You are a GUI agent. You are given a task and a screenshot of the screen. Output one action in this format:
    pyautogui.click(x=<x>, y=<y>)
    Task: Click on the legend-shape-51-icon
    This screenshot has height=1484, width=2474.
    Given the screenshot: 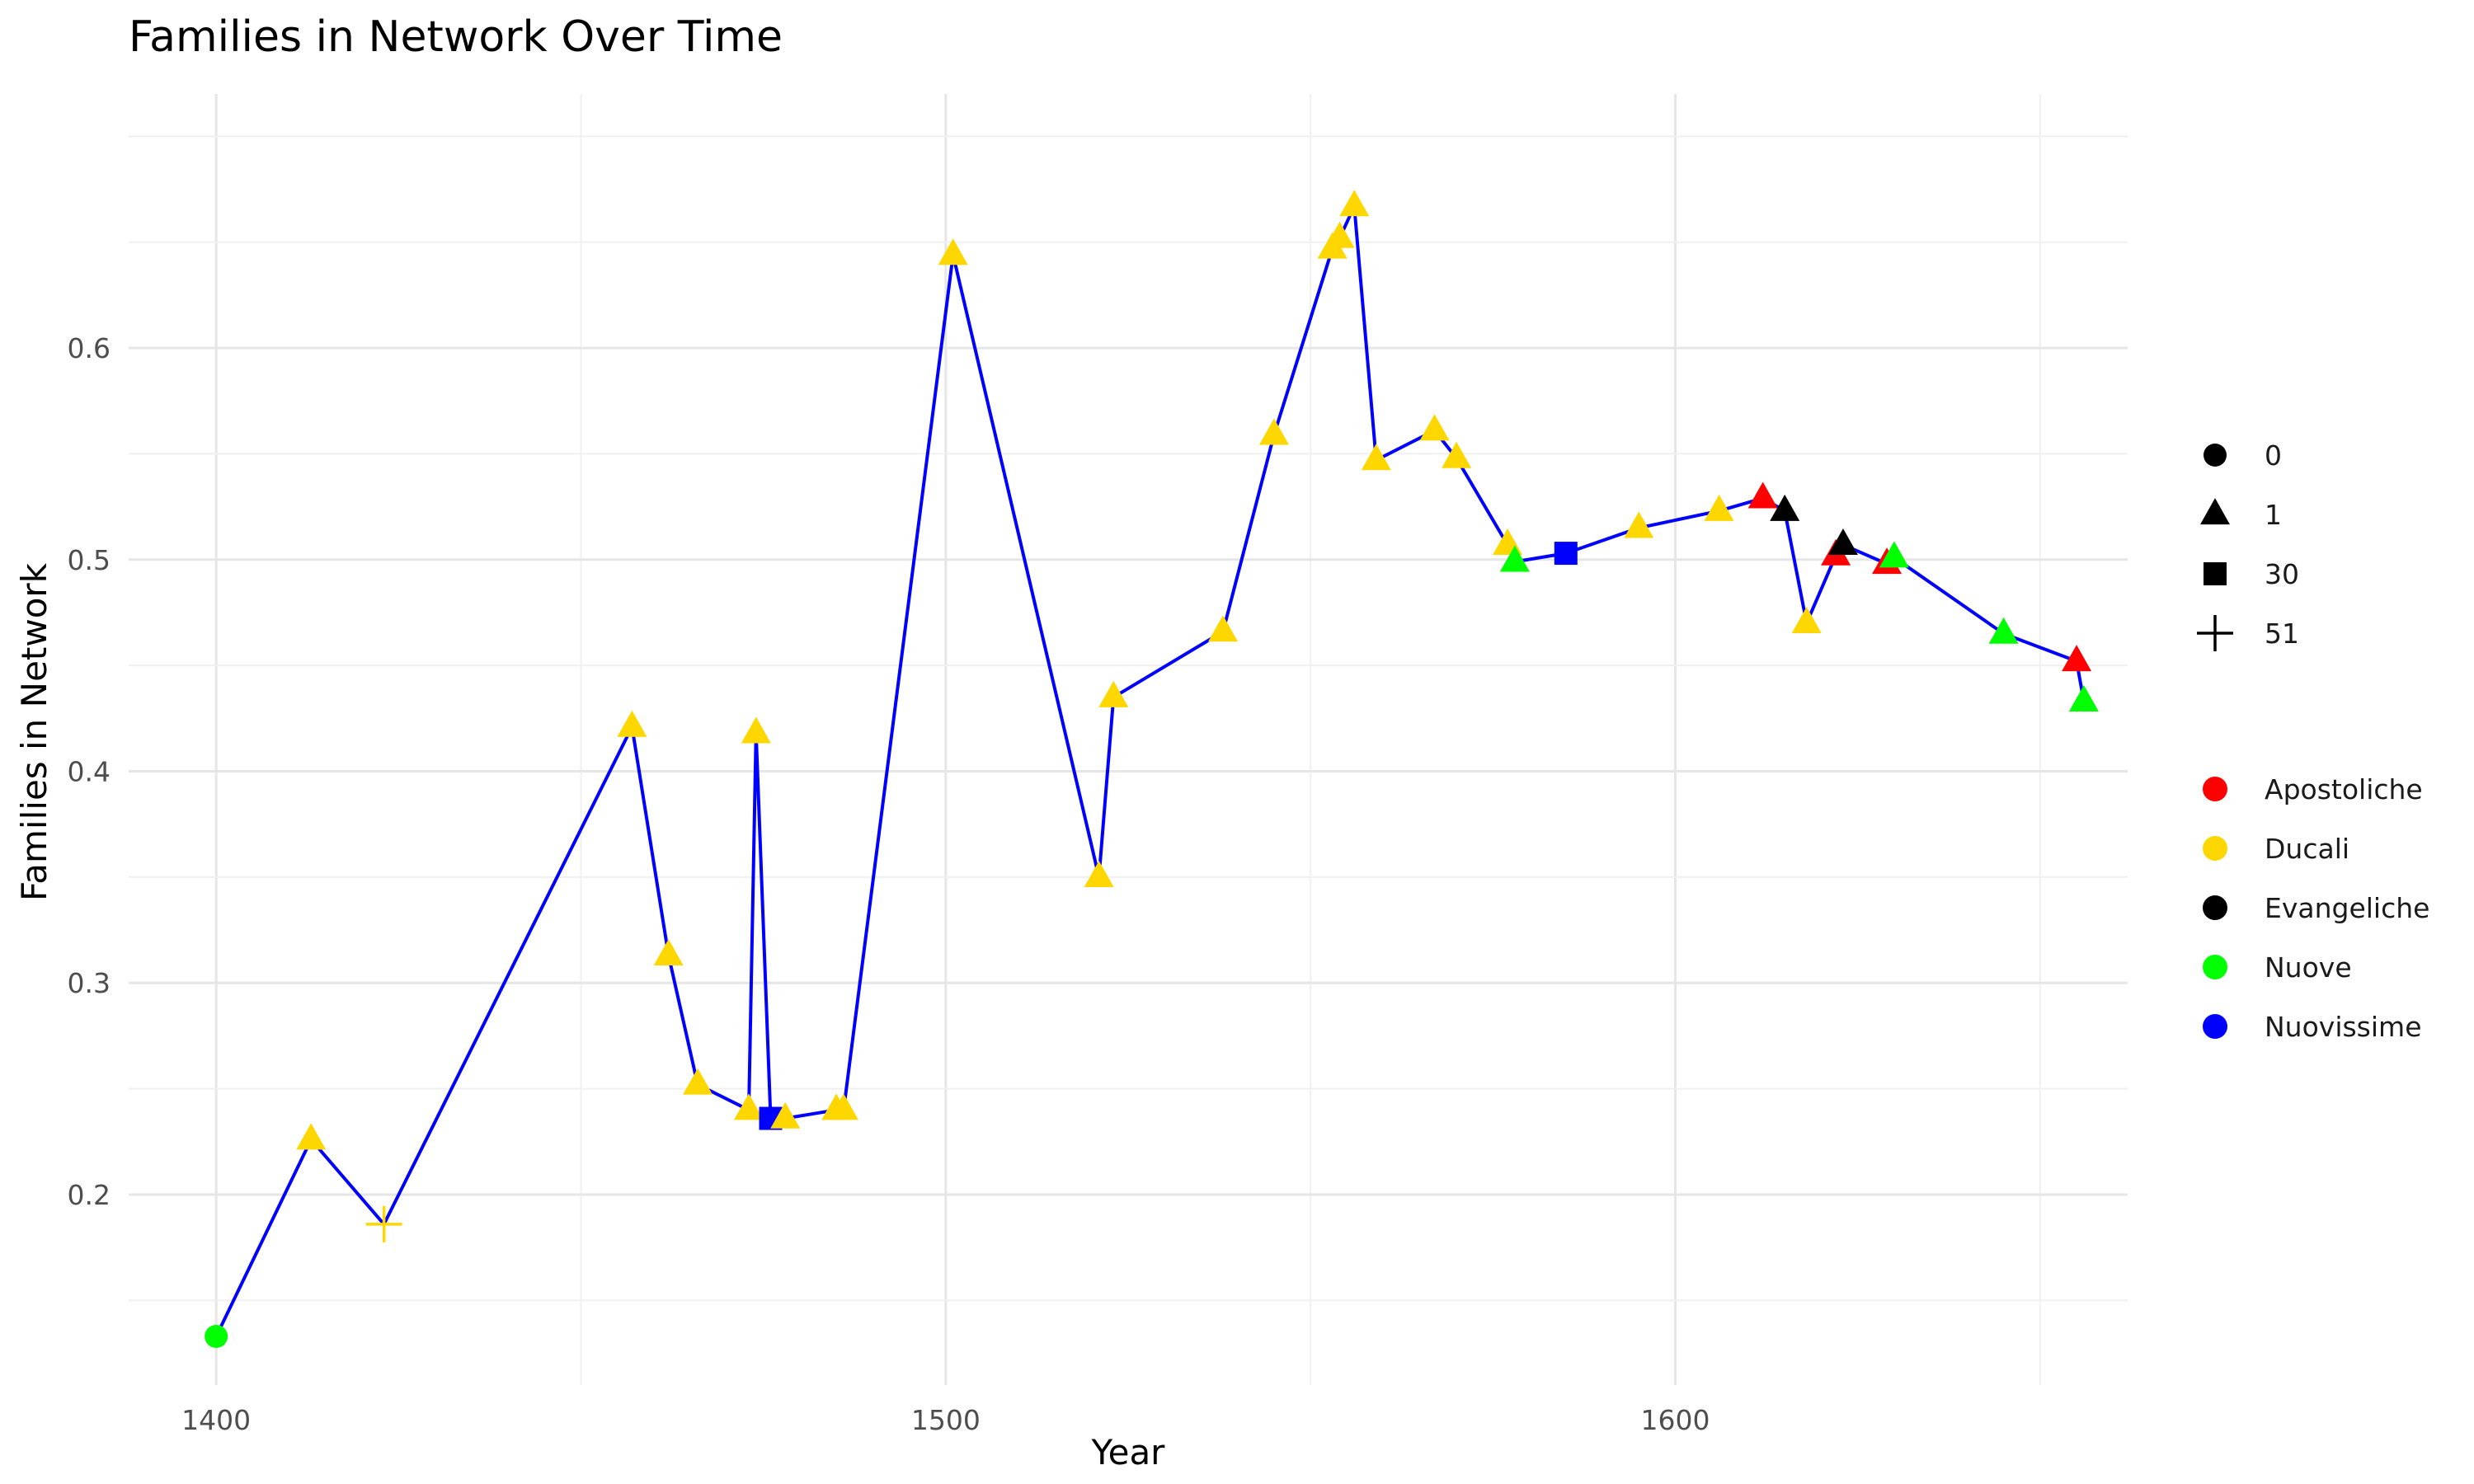 What is the action you would take?
    pyautogui.click(x=2215, y=633)
    